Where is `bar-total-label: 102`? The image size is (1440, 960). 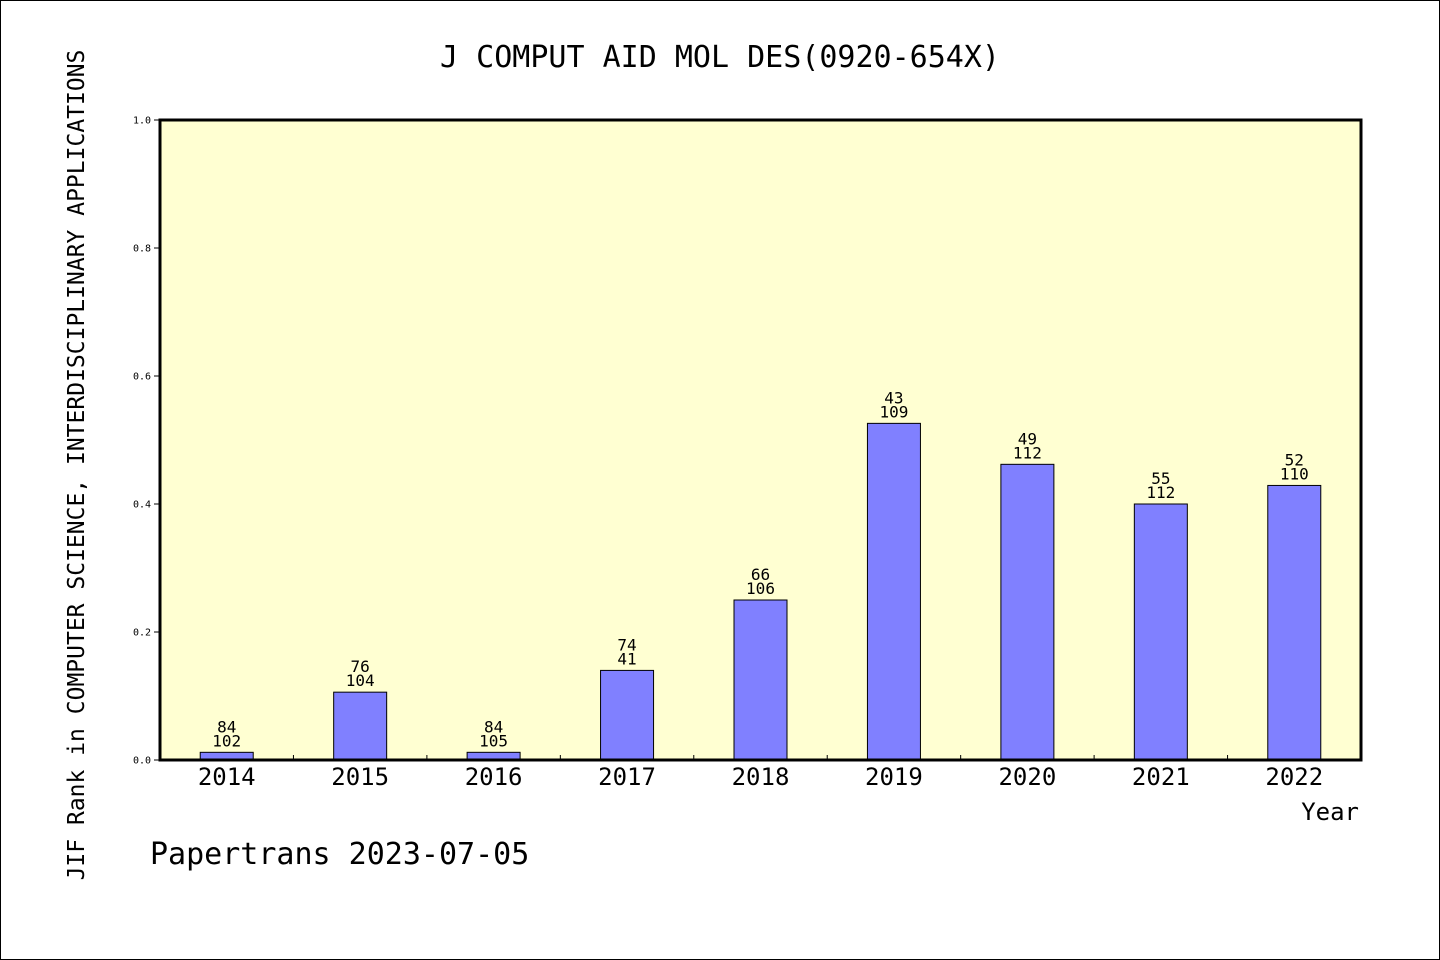 bar-total-label: 102 is located at coordinates (226, 740).